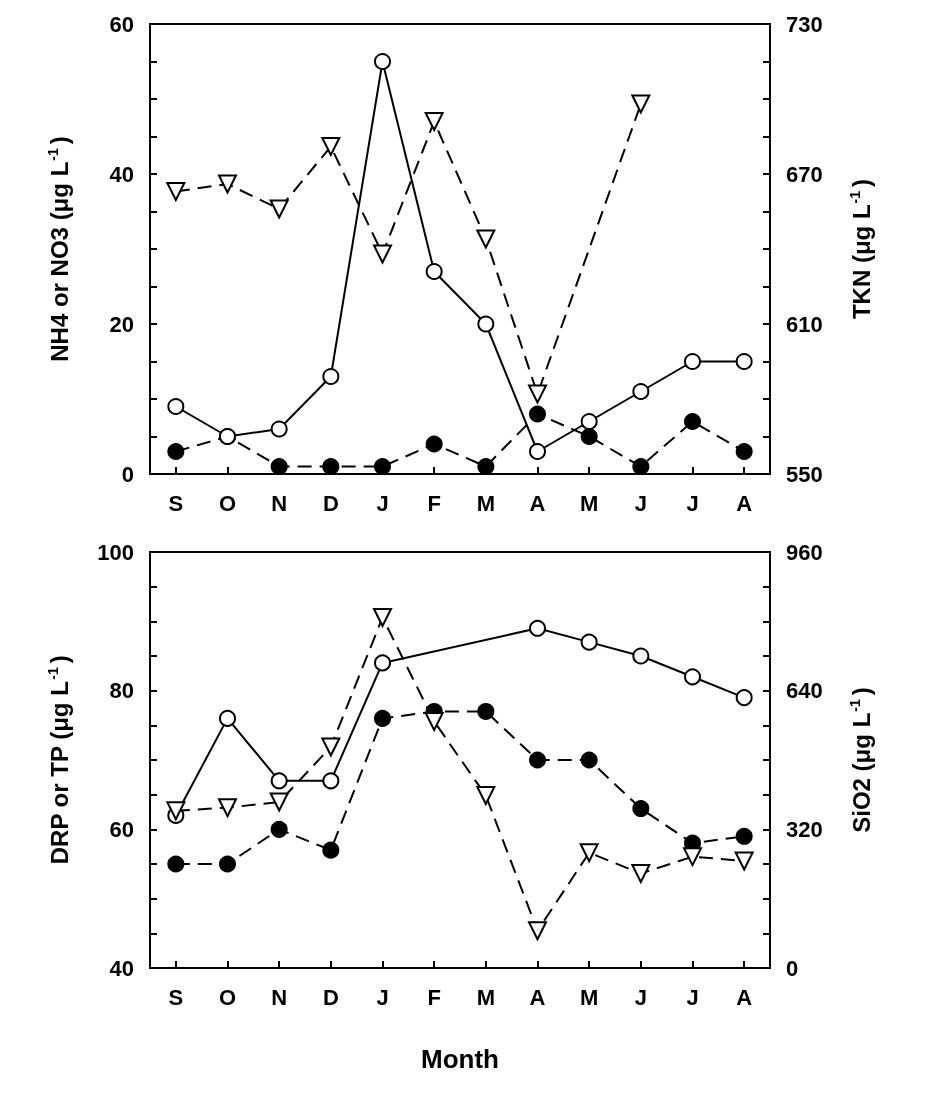 This screenshot has width=940, height=1108. Describe the element at coordinates (804, 829) in the screenshot. I see `y2-tick-label: 320` at that location.